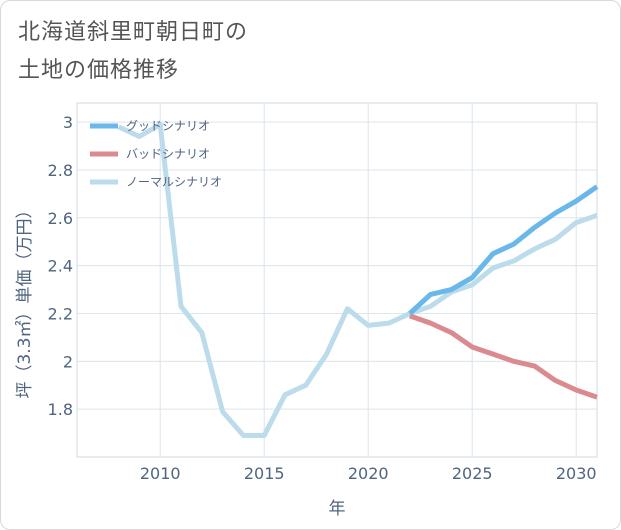 This screenshot has height=530, width=621. What do you see at coordinates (160, 473) in the screenshot?
I see `x-tick-label: 2010` at bounding box center [160, 473].